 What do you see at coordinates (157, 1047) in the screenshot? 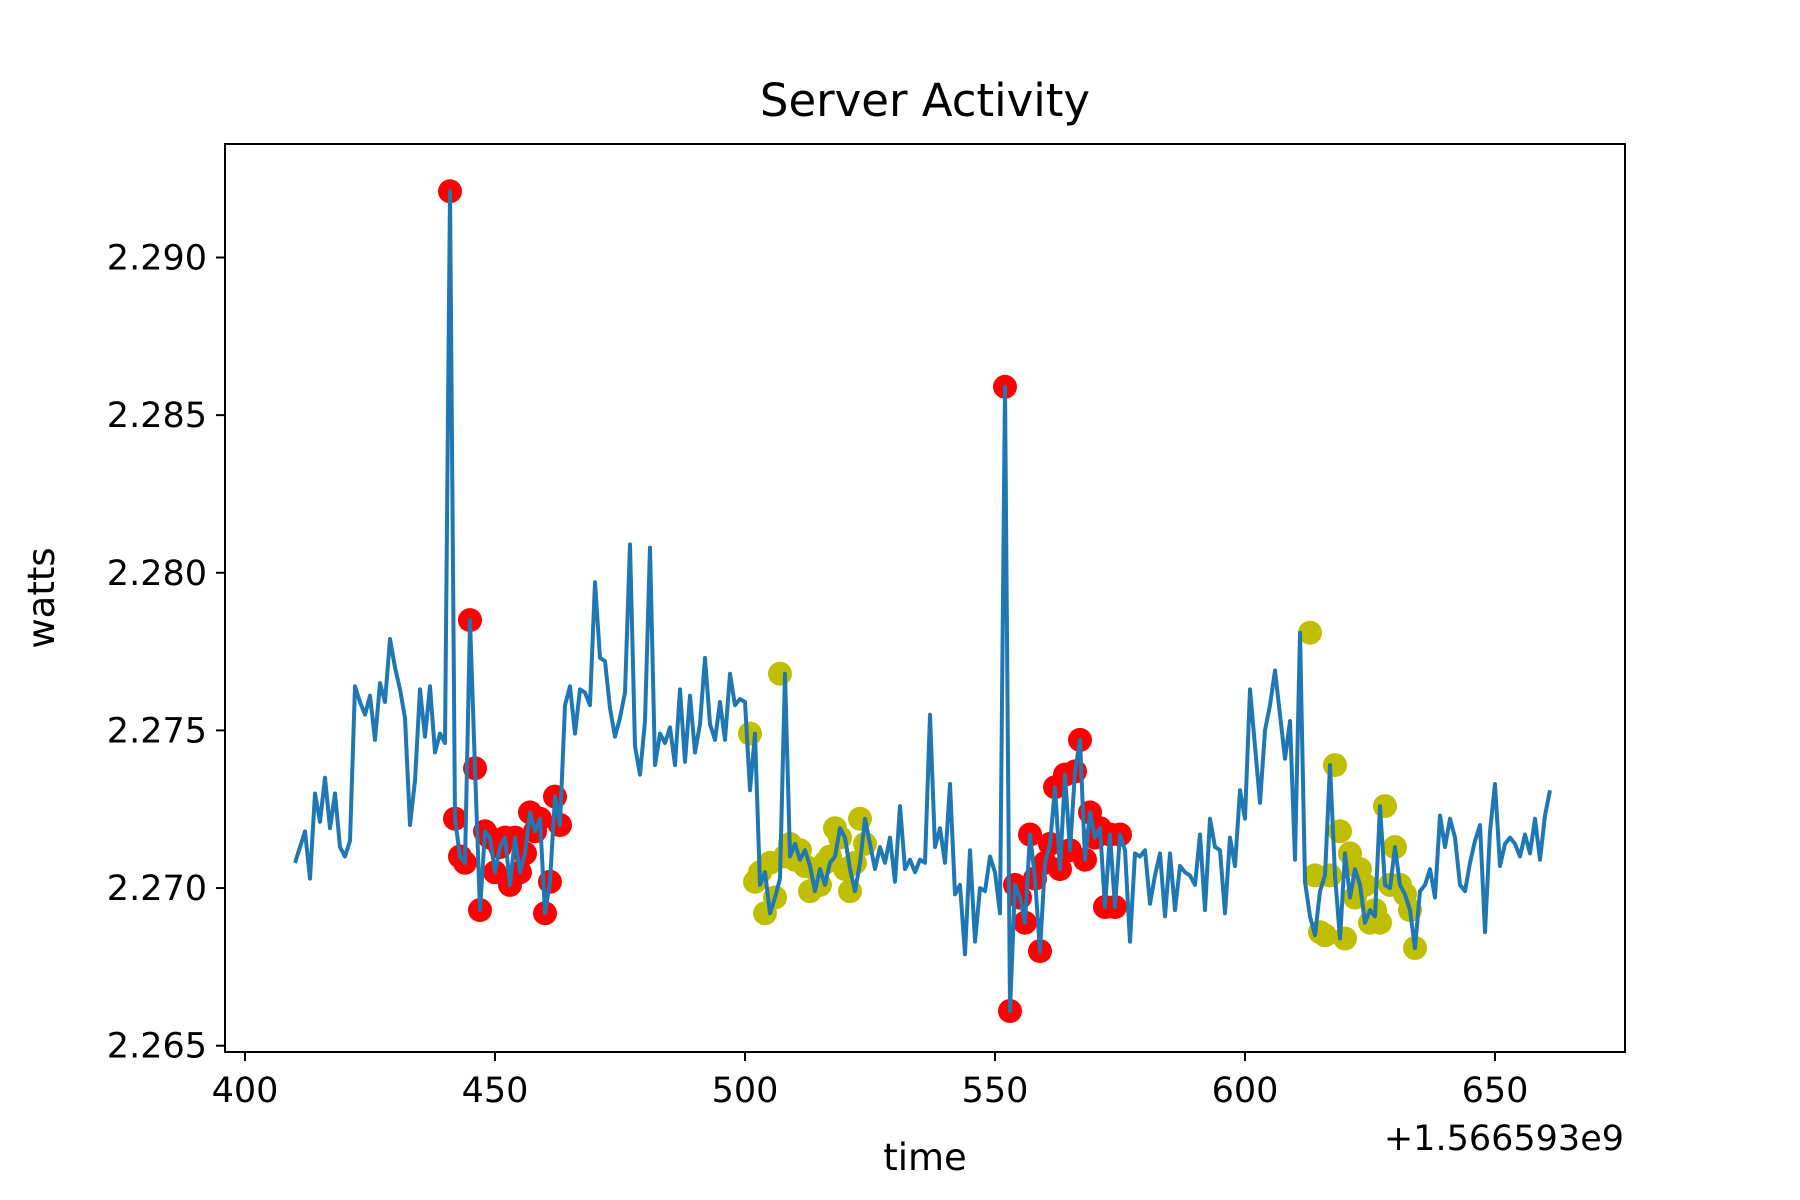
I see `y-tick-label: 2.265` at bounding box center [157, 1047].